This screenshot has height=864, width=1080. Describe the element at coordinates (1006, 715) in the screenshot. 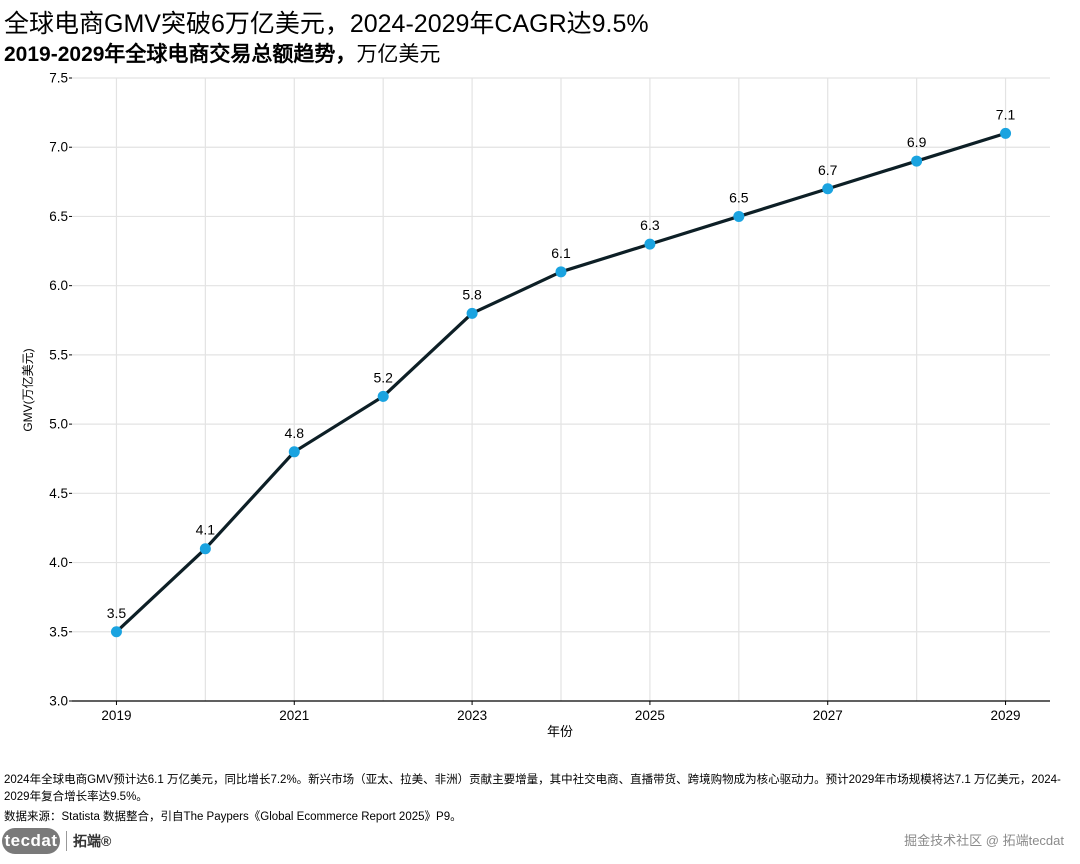

I see `x-tick-label: 2029` at that location.